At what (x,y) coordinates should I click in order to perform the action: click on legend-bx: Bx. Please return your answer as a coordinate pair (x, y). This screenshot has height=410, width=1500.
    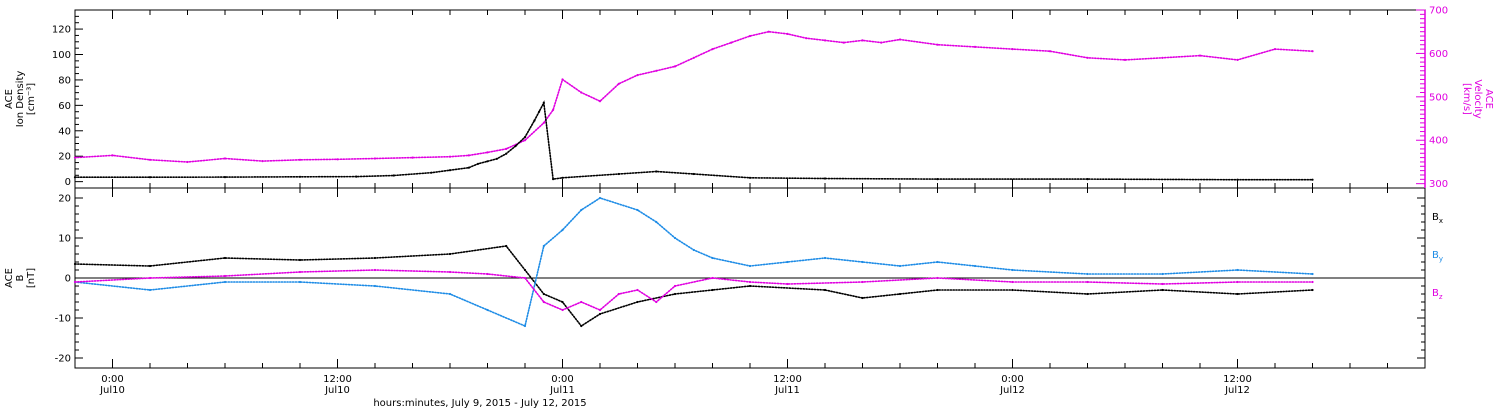
    Looking at the image, I should click on (1437, 218).